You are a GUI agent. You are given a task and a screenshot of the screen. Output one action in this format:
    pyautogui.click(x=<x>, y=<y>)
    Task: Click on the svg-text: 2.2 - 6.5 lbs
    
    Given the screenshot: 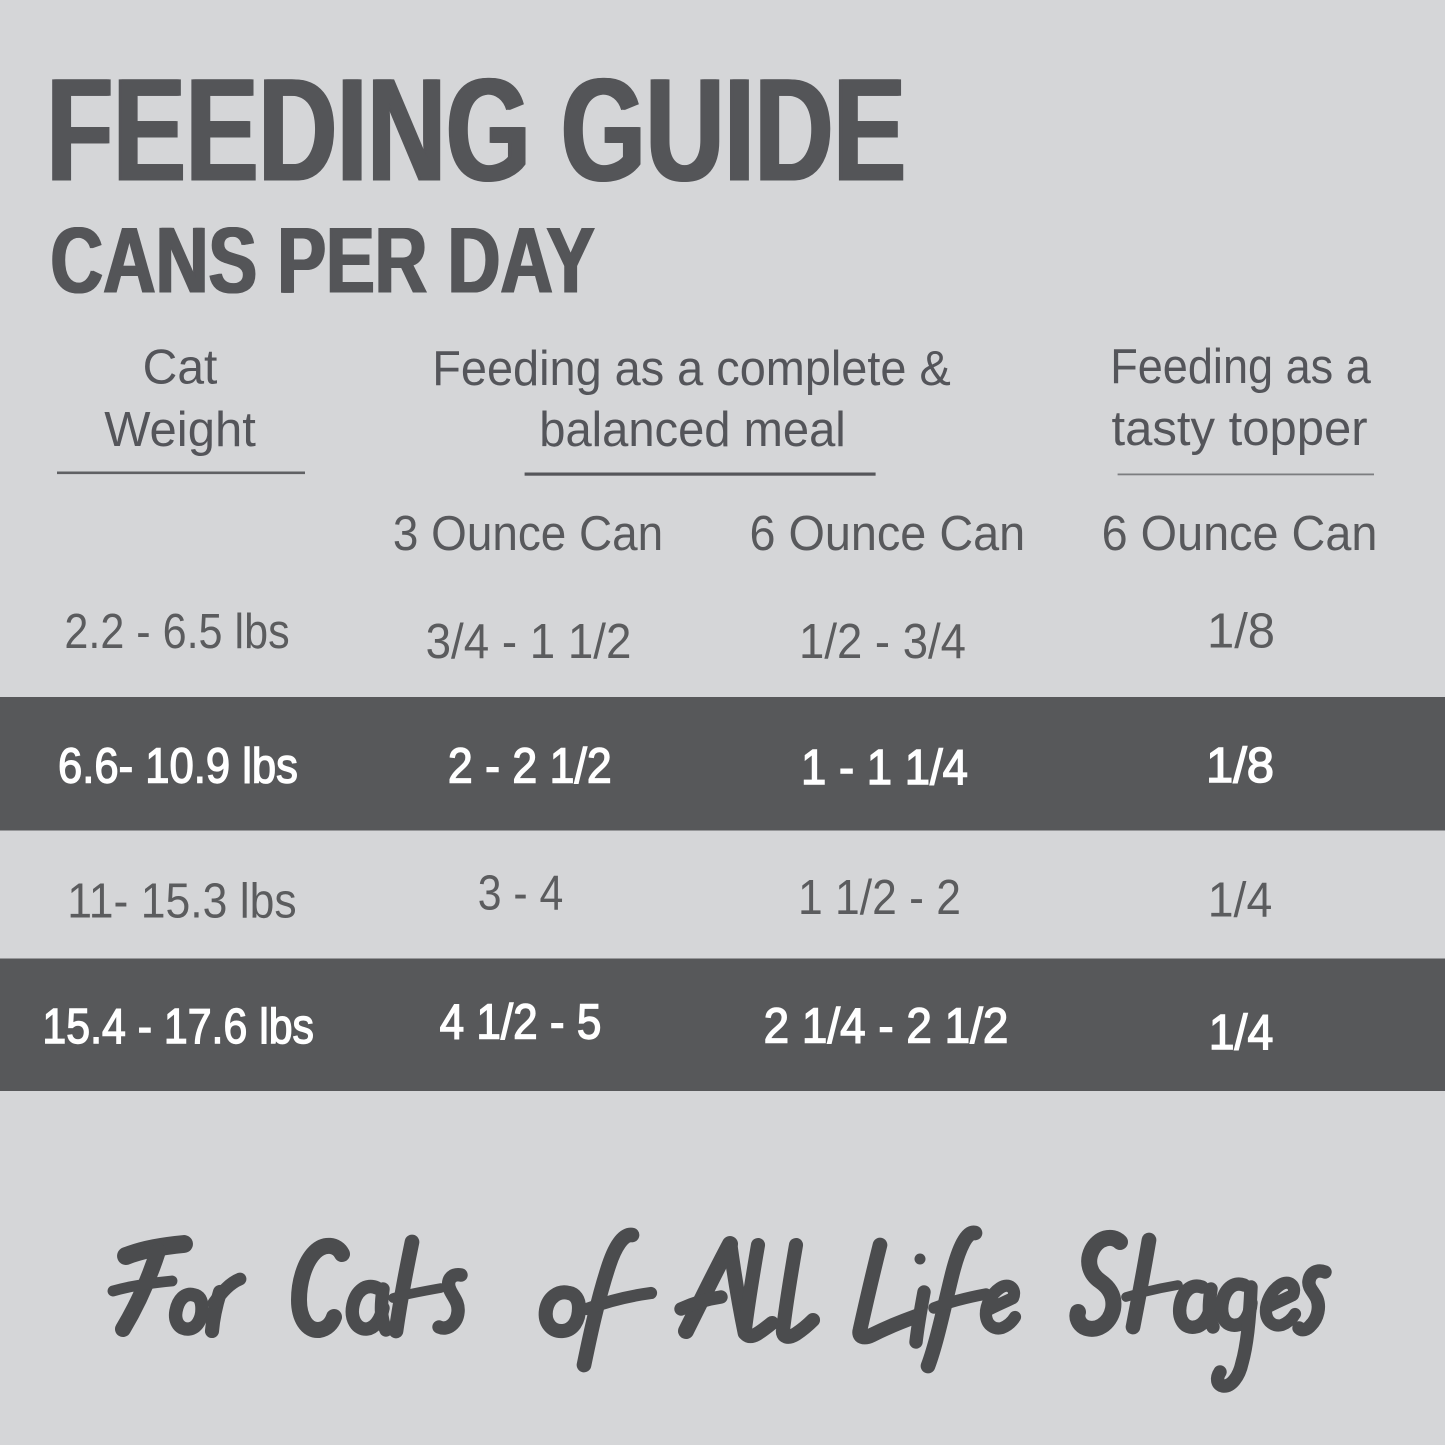 What is the action you would take?
    pyautogui.click(x=176, y=630)
    